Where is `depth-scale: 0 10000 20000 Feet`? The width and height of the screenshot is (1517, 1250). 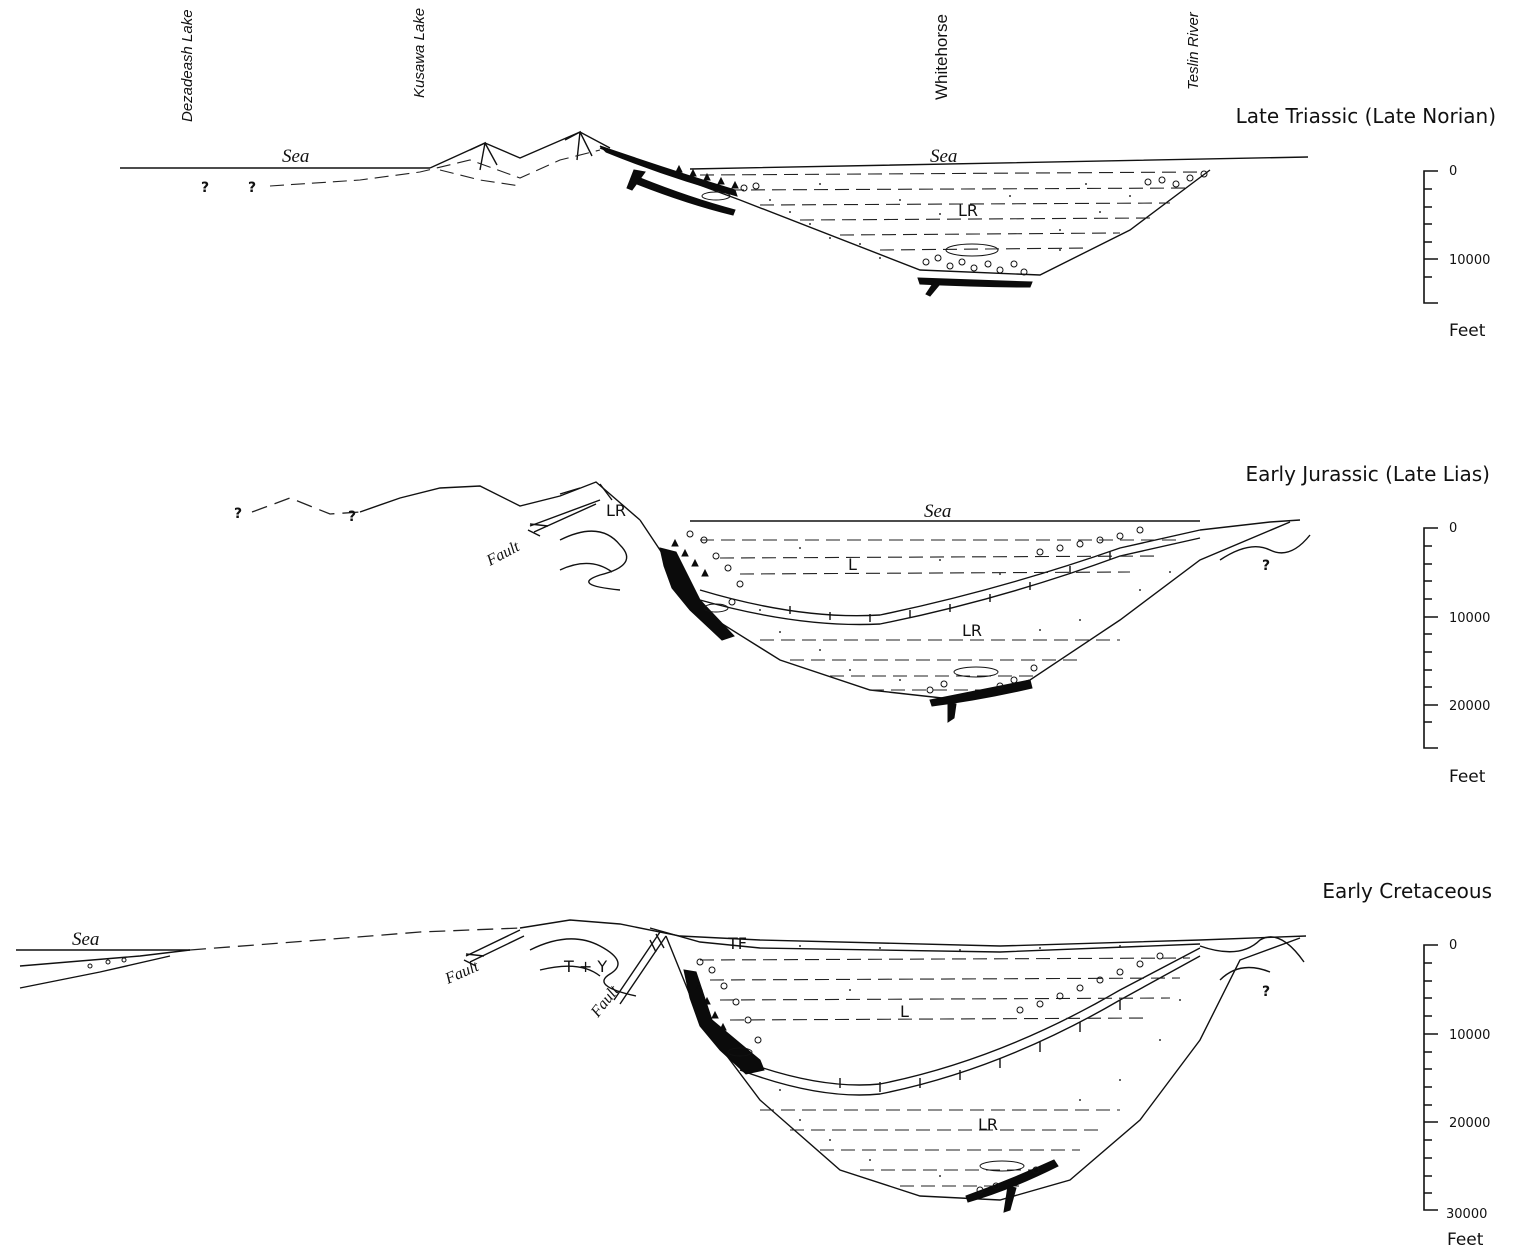 depth-scale: 0 10000 20000 Feet is located at coordinates (1456, 654).